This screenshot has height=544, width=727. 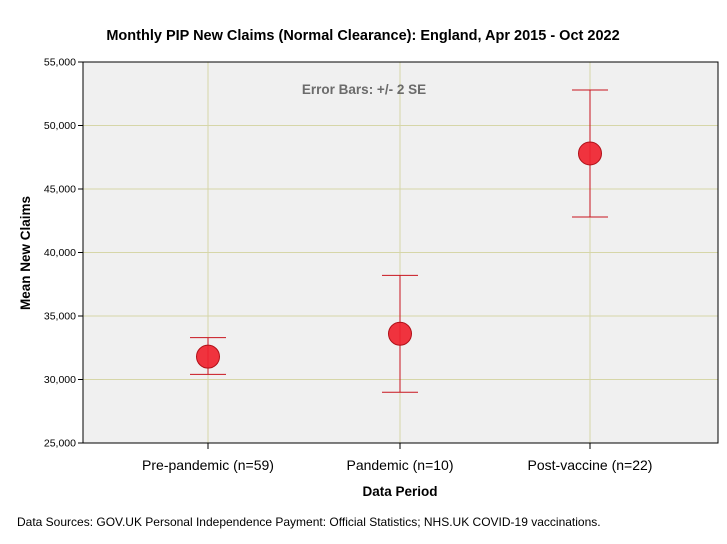 I want to click on y-tick-label: 35,000, so click(x=60, y=317).